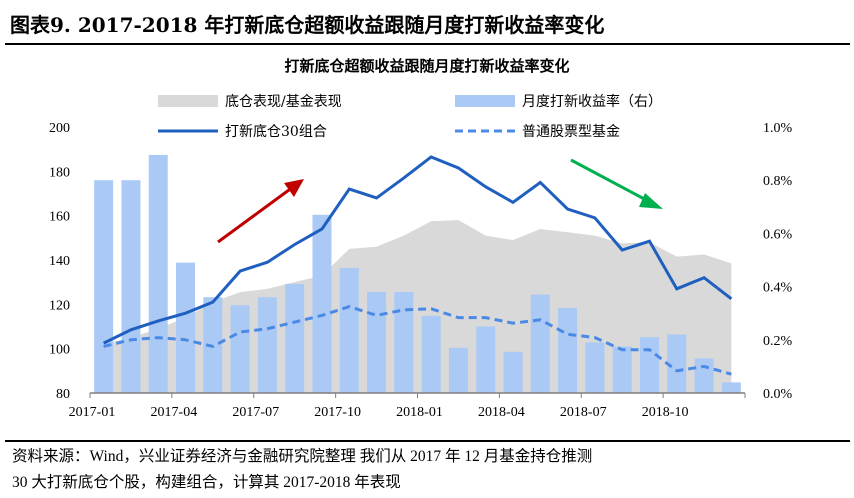 Image resolution: width=854 pixels, height=498 pixels. What do you see at coordinates (778, 128) in the screenshot?
I see `y-right-tick-label: 1.0%` at bounding box center [778, 128].